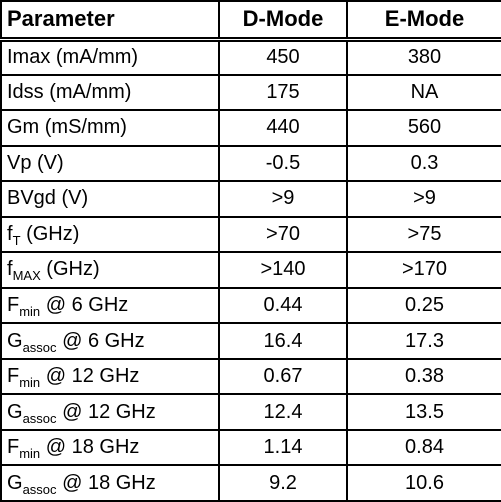 The width and height of the screenshot is (501, 502). What do you see at coordinates (423, 57) in the screenshot?
I see `e-mode-value: 380` at bounding box center [423, 57].